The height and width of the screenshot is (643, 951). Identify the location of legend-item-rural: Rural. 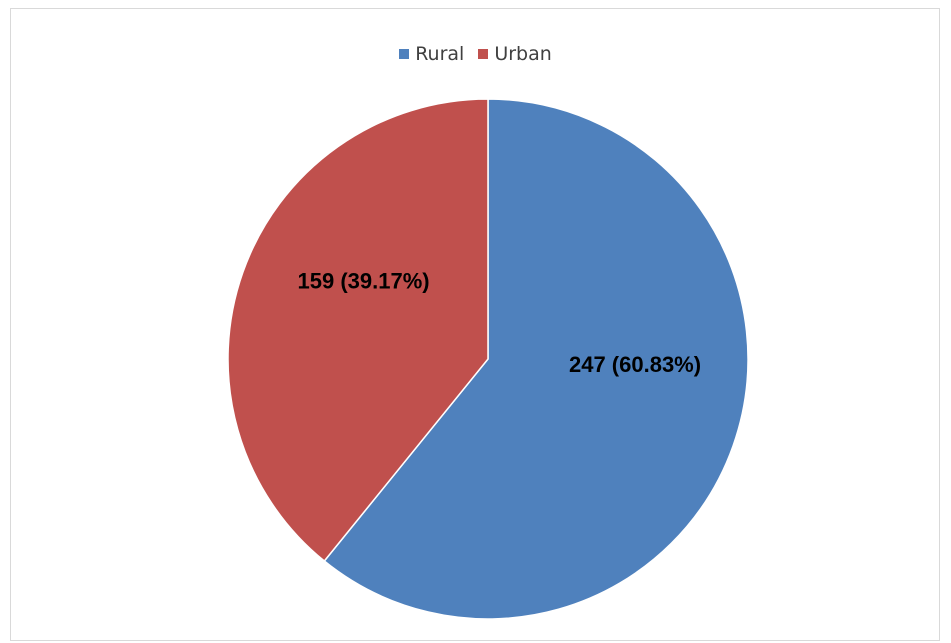
(431, 54).